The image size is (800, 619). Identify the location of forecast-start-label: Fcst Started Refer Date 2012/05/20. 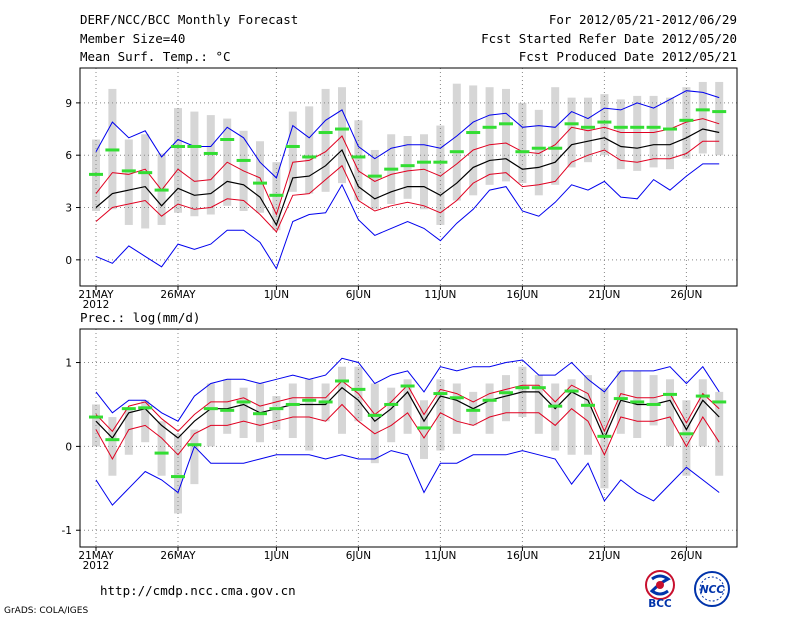
(609, 38).